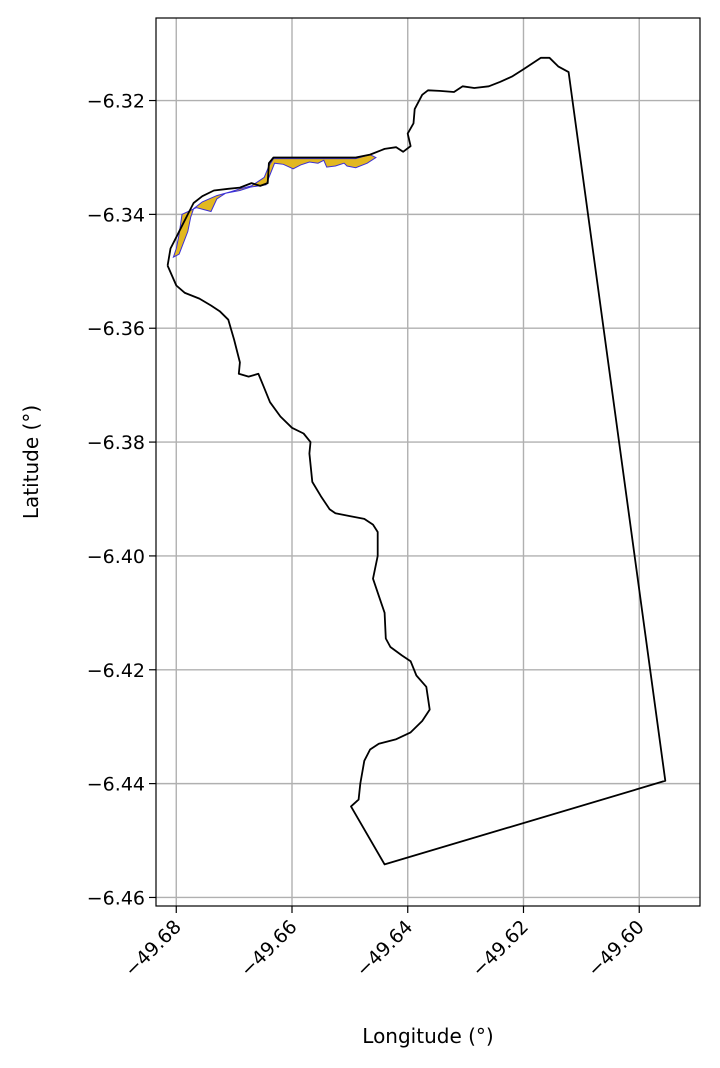 The width and height of the screenshot is (720, 1068). Describe the element at coordinates (116, 785) in the screenshot. I see `y-tick-label: −6.44` at that location.